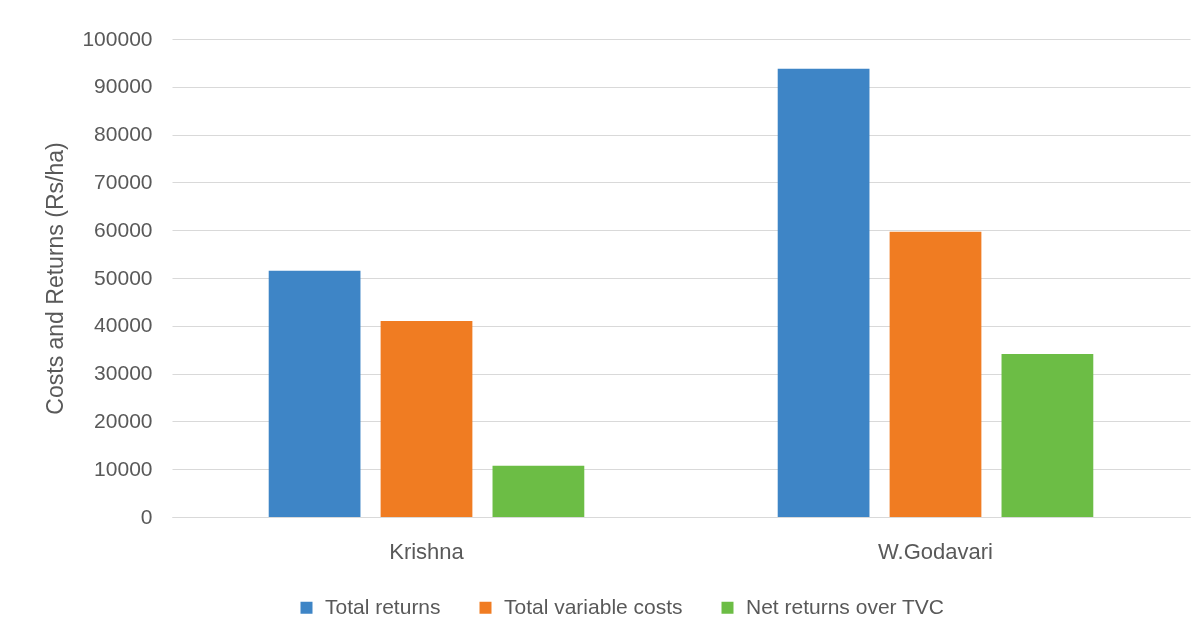  I want to click on y-tick-label: 90000, so click(123, 86).